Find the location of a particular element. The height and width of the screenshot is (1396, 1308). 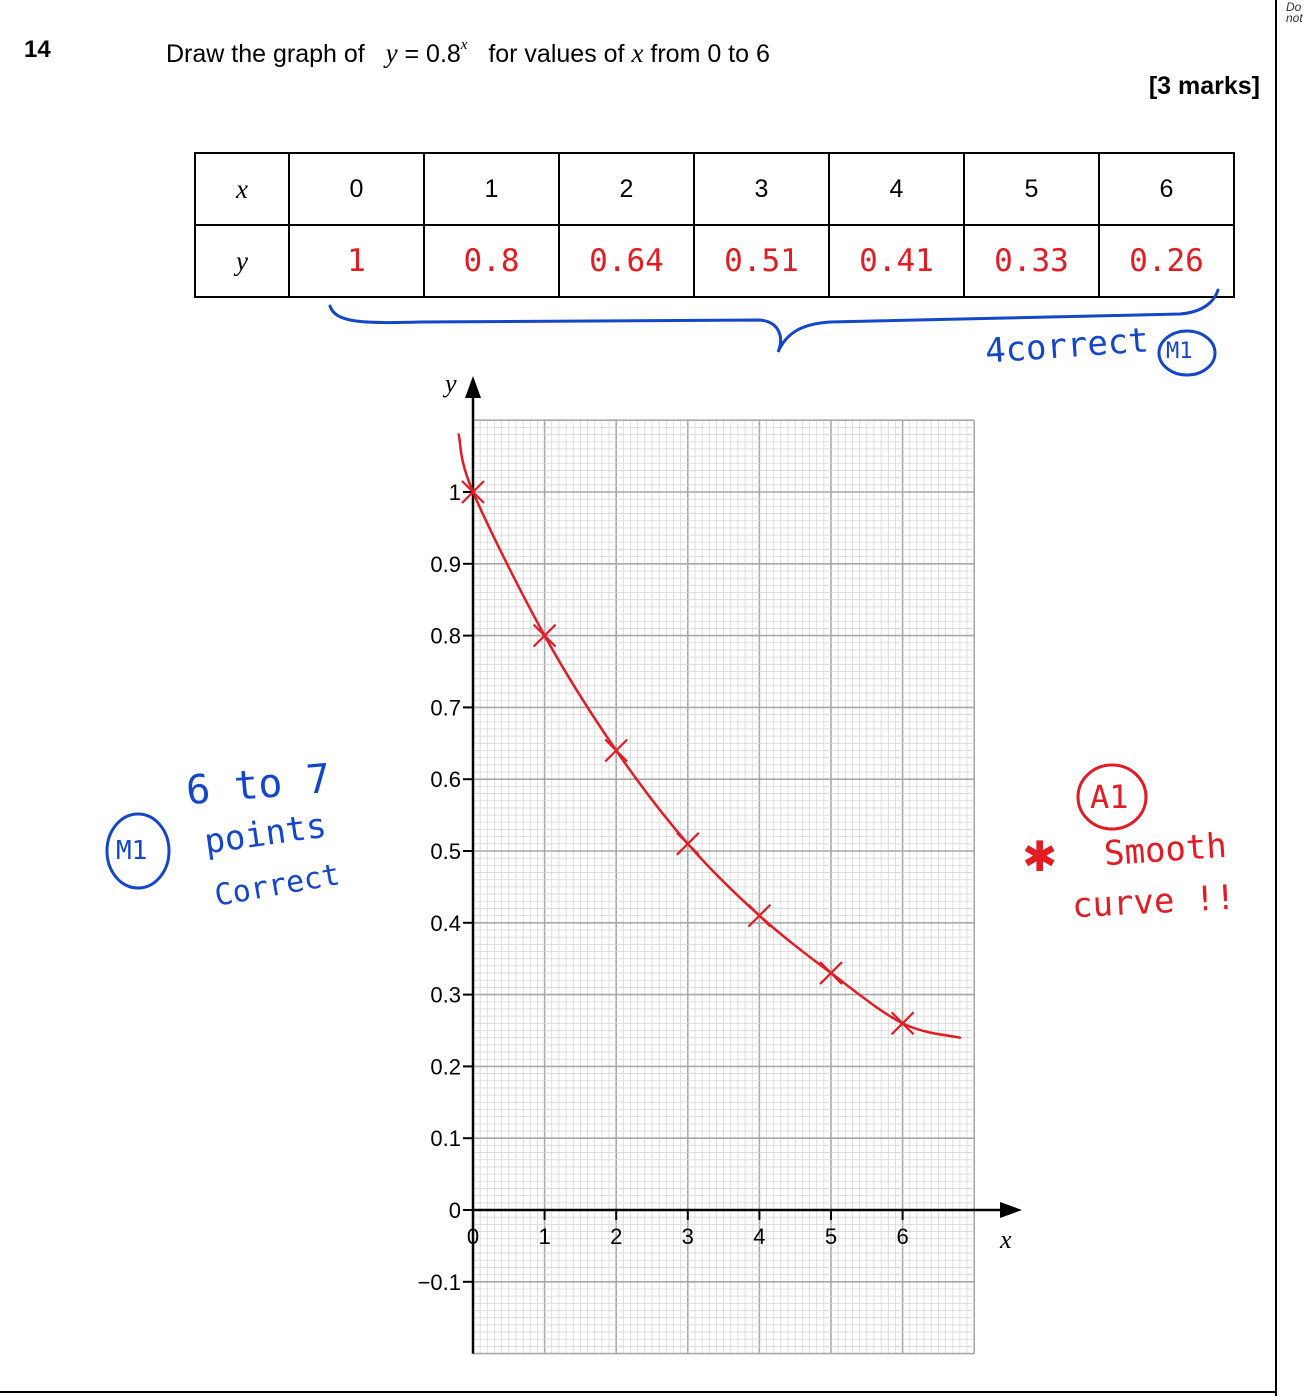

table-cell-x: 4 is located at coordinates (896, 189).